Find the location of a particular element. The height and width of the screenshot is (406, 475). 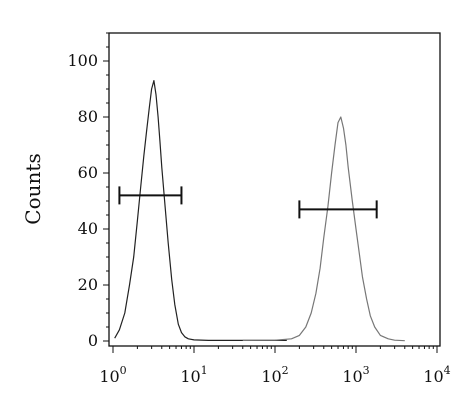

y-tick-label: 0 is located at coordinates (93, 340).